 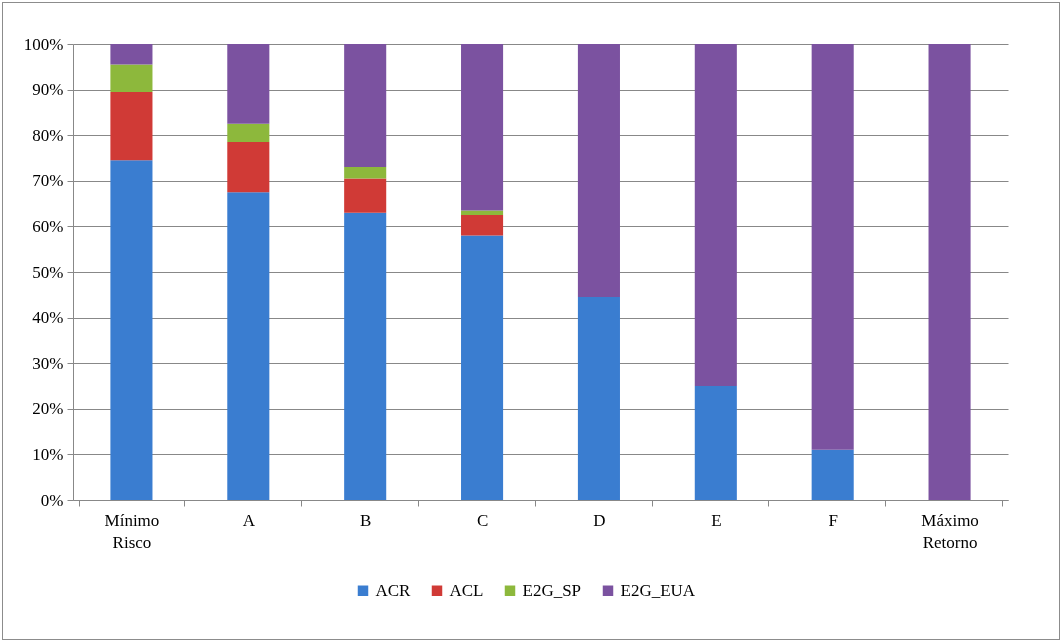 What do you see at coordinates (48, 181) in the screenshot?
I see `y-tick-label: 70%` at bounding box center [48, 181].